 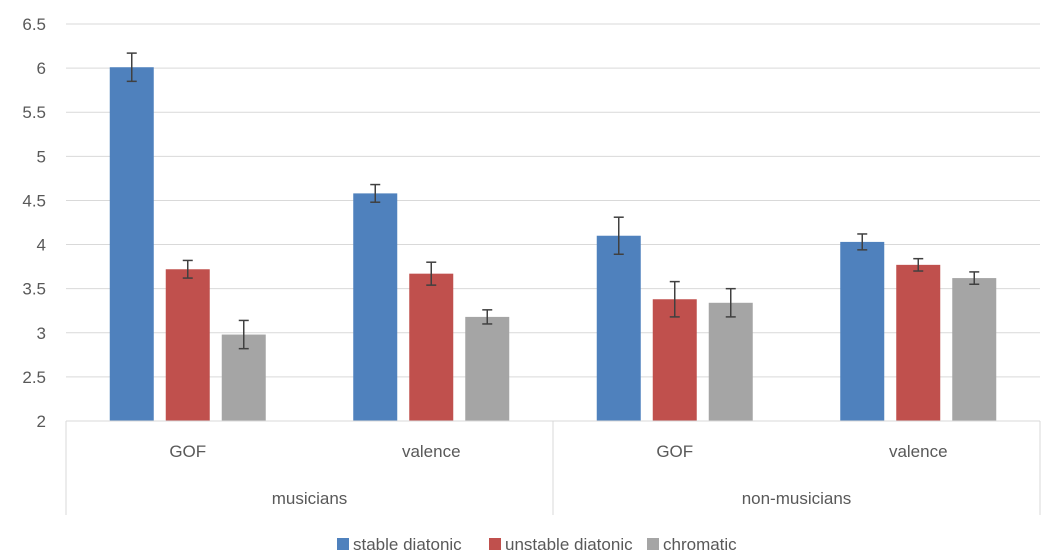 I want to click on y-tick-label: 4, so click(x=41, y=245).